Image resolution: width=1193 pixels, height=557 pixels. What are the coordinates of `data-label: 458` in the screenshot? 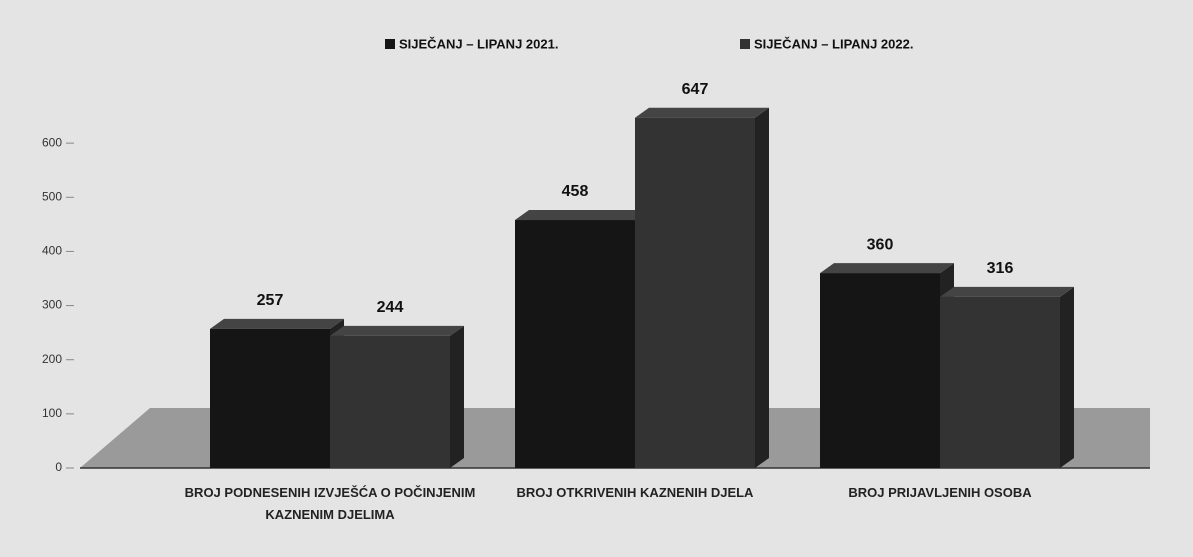 It's located at (575, 191).